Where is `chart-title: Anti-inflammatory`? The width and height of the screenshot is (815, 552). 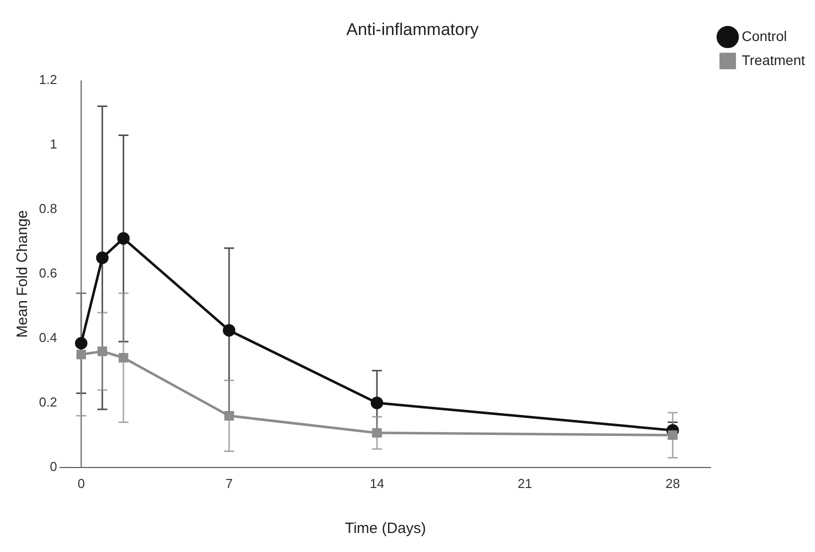 chart-title: Anti-inflammatory is located at coordinates (413, 29).